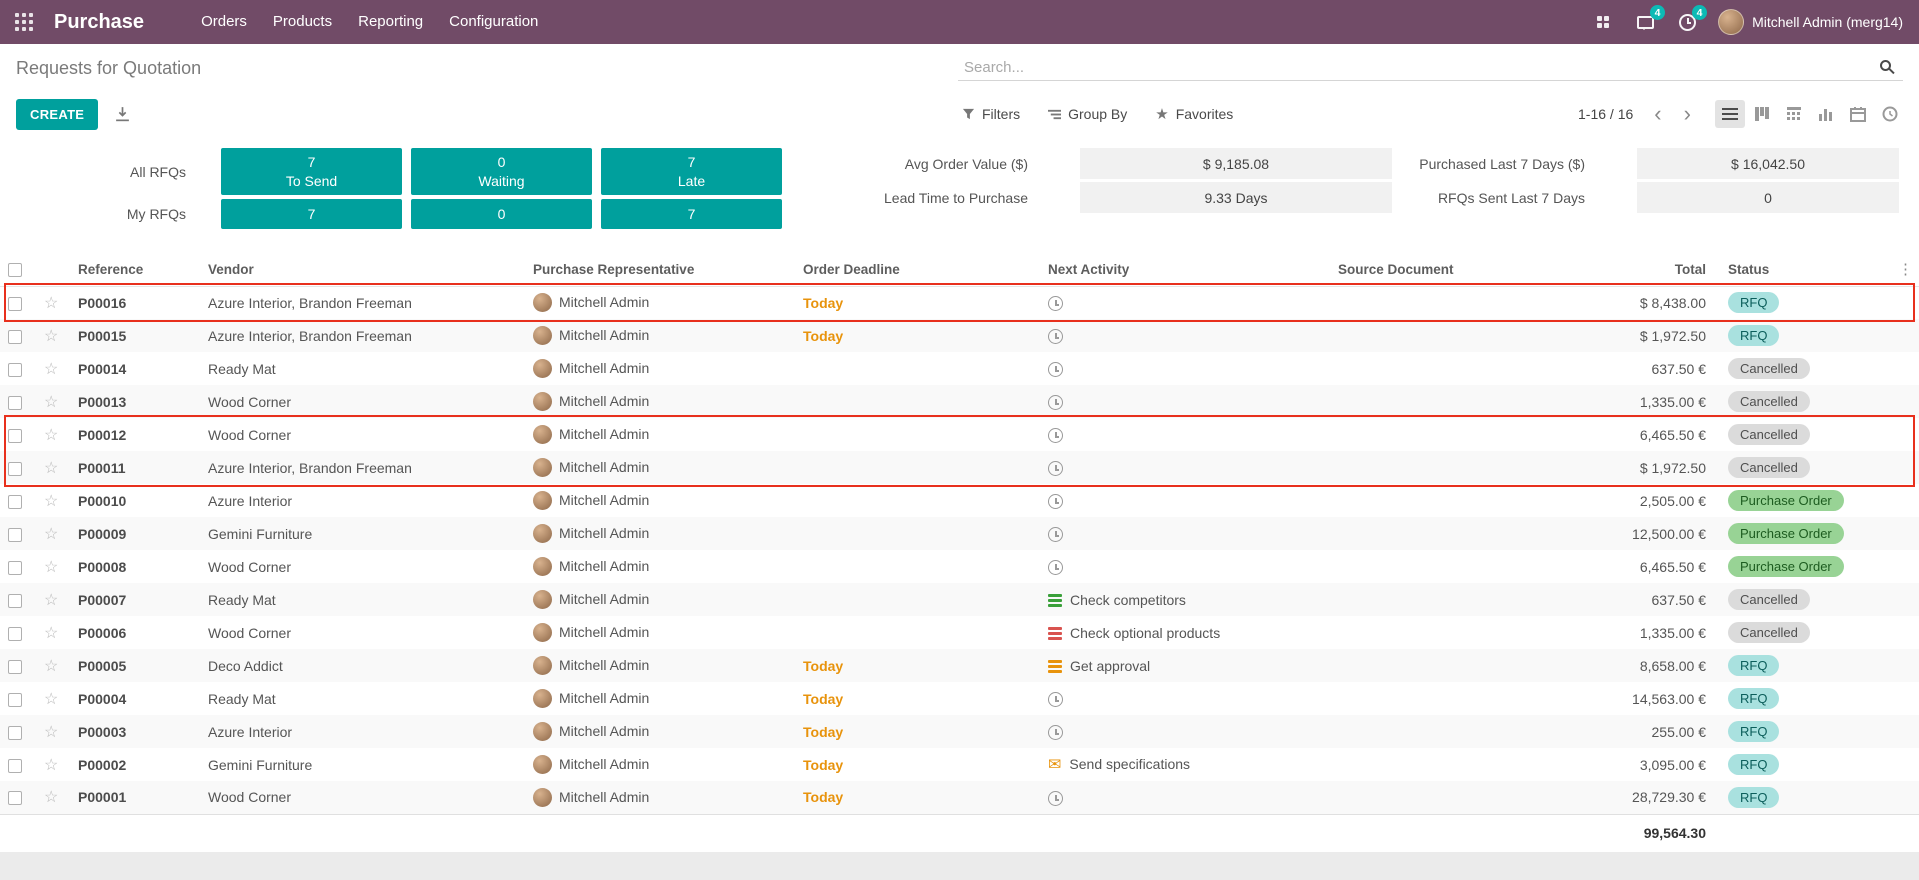 The height and width of the screenshot is (880, 1919). I want to click on menu-configuration: Configuration, so click(494, 21).